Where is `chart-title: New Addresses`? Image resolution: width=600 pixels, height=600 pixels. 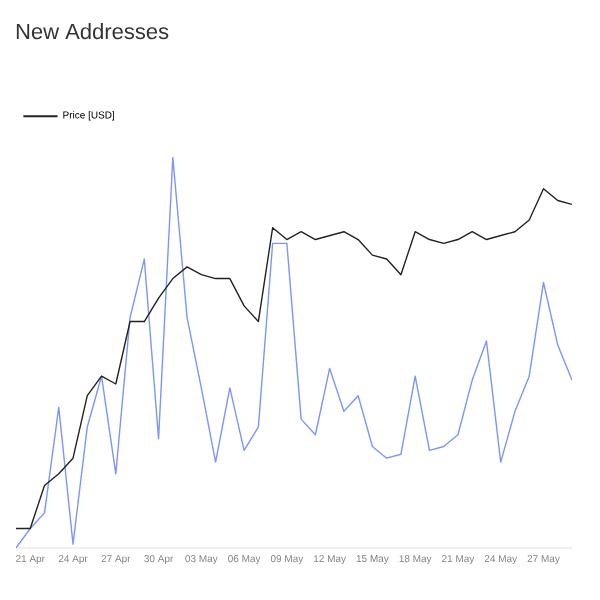 chart-title: New Addresses is located at coordinates (92, 31).